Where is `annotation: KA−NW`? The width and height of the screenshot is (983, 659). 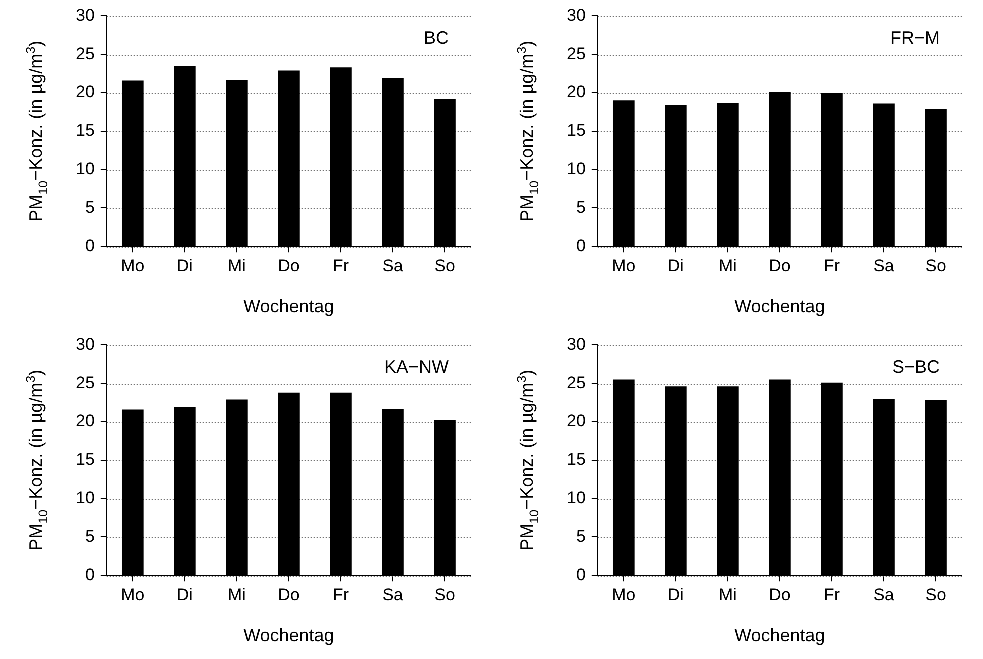
annotation: KA−NW is located at coordinates (417, 367).